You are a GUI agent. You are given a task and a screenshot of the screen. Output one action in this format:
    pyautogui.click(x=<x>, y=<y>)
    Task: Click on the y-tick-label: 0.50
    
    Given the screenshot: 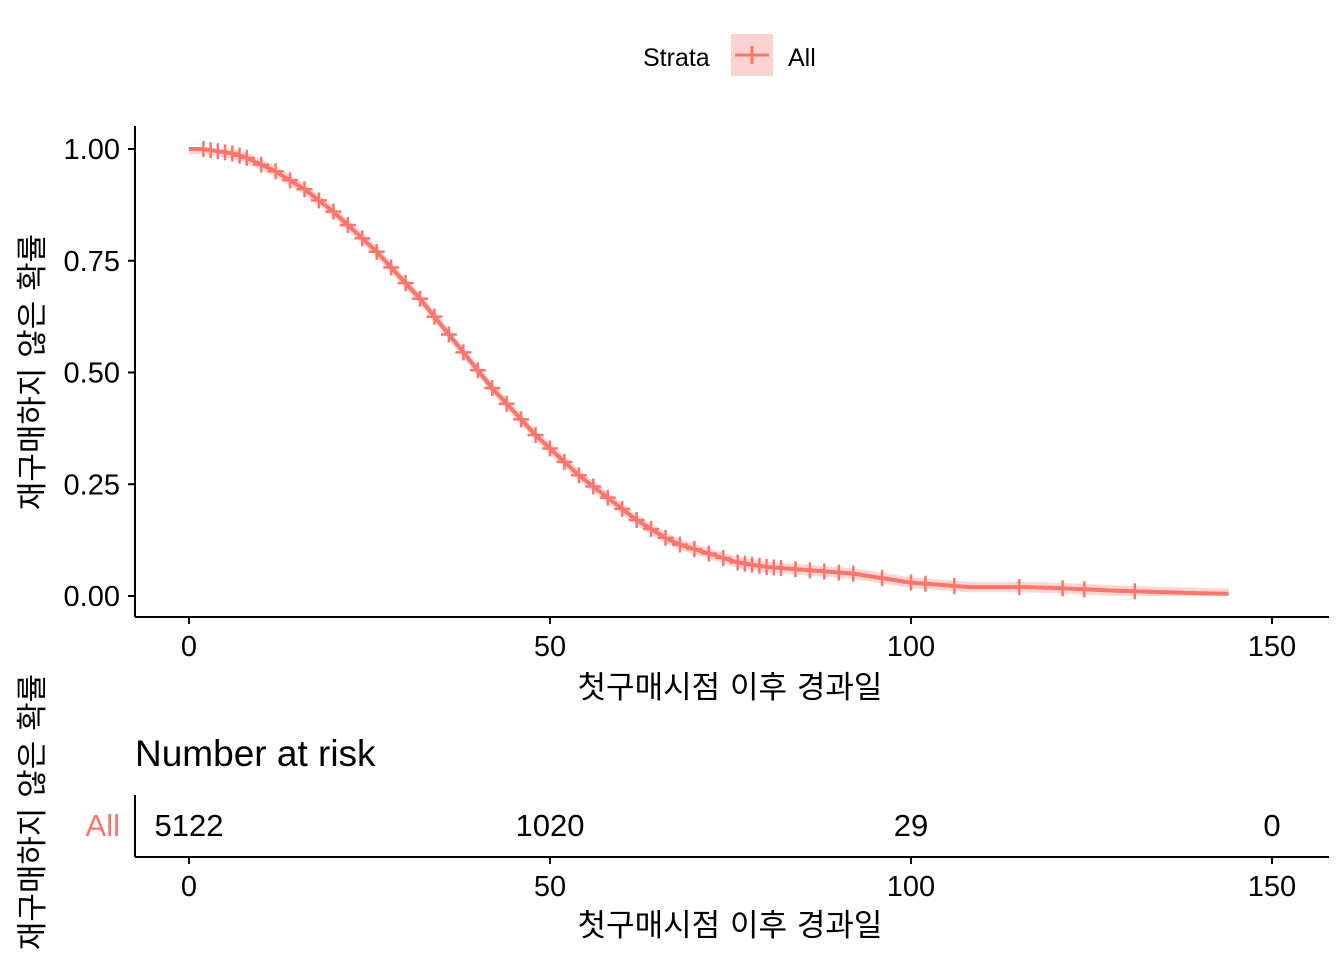 What is the action you would take?
    pyautogui.click(x=92, y=374)
    